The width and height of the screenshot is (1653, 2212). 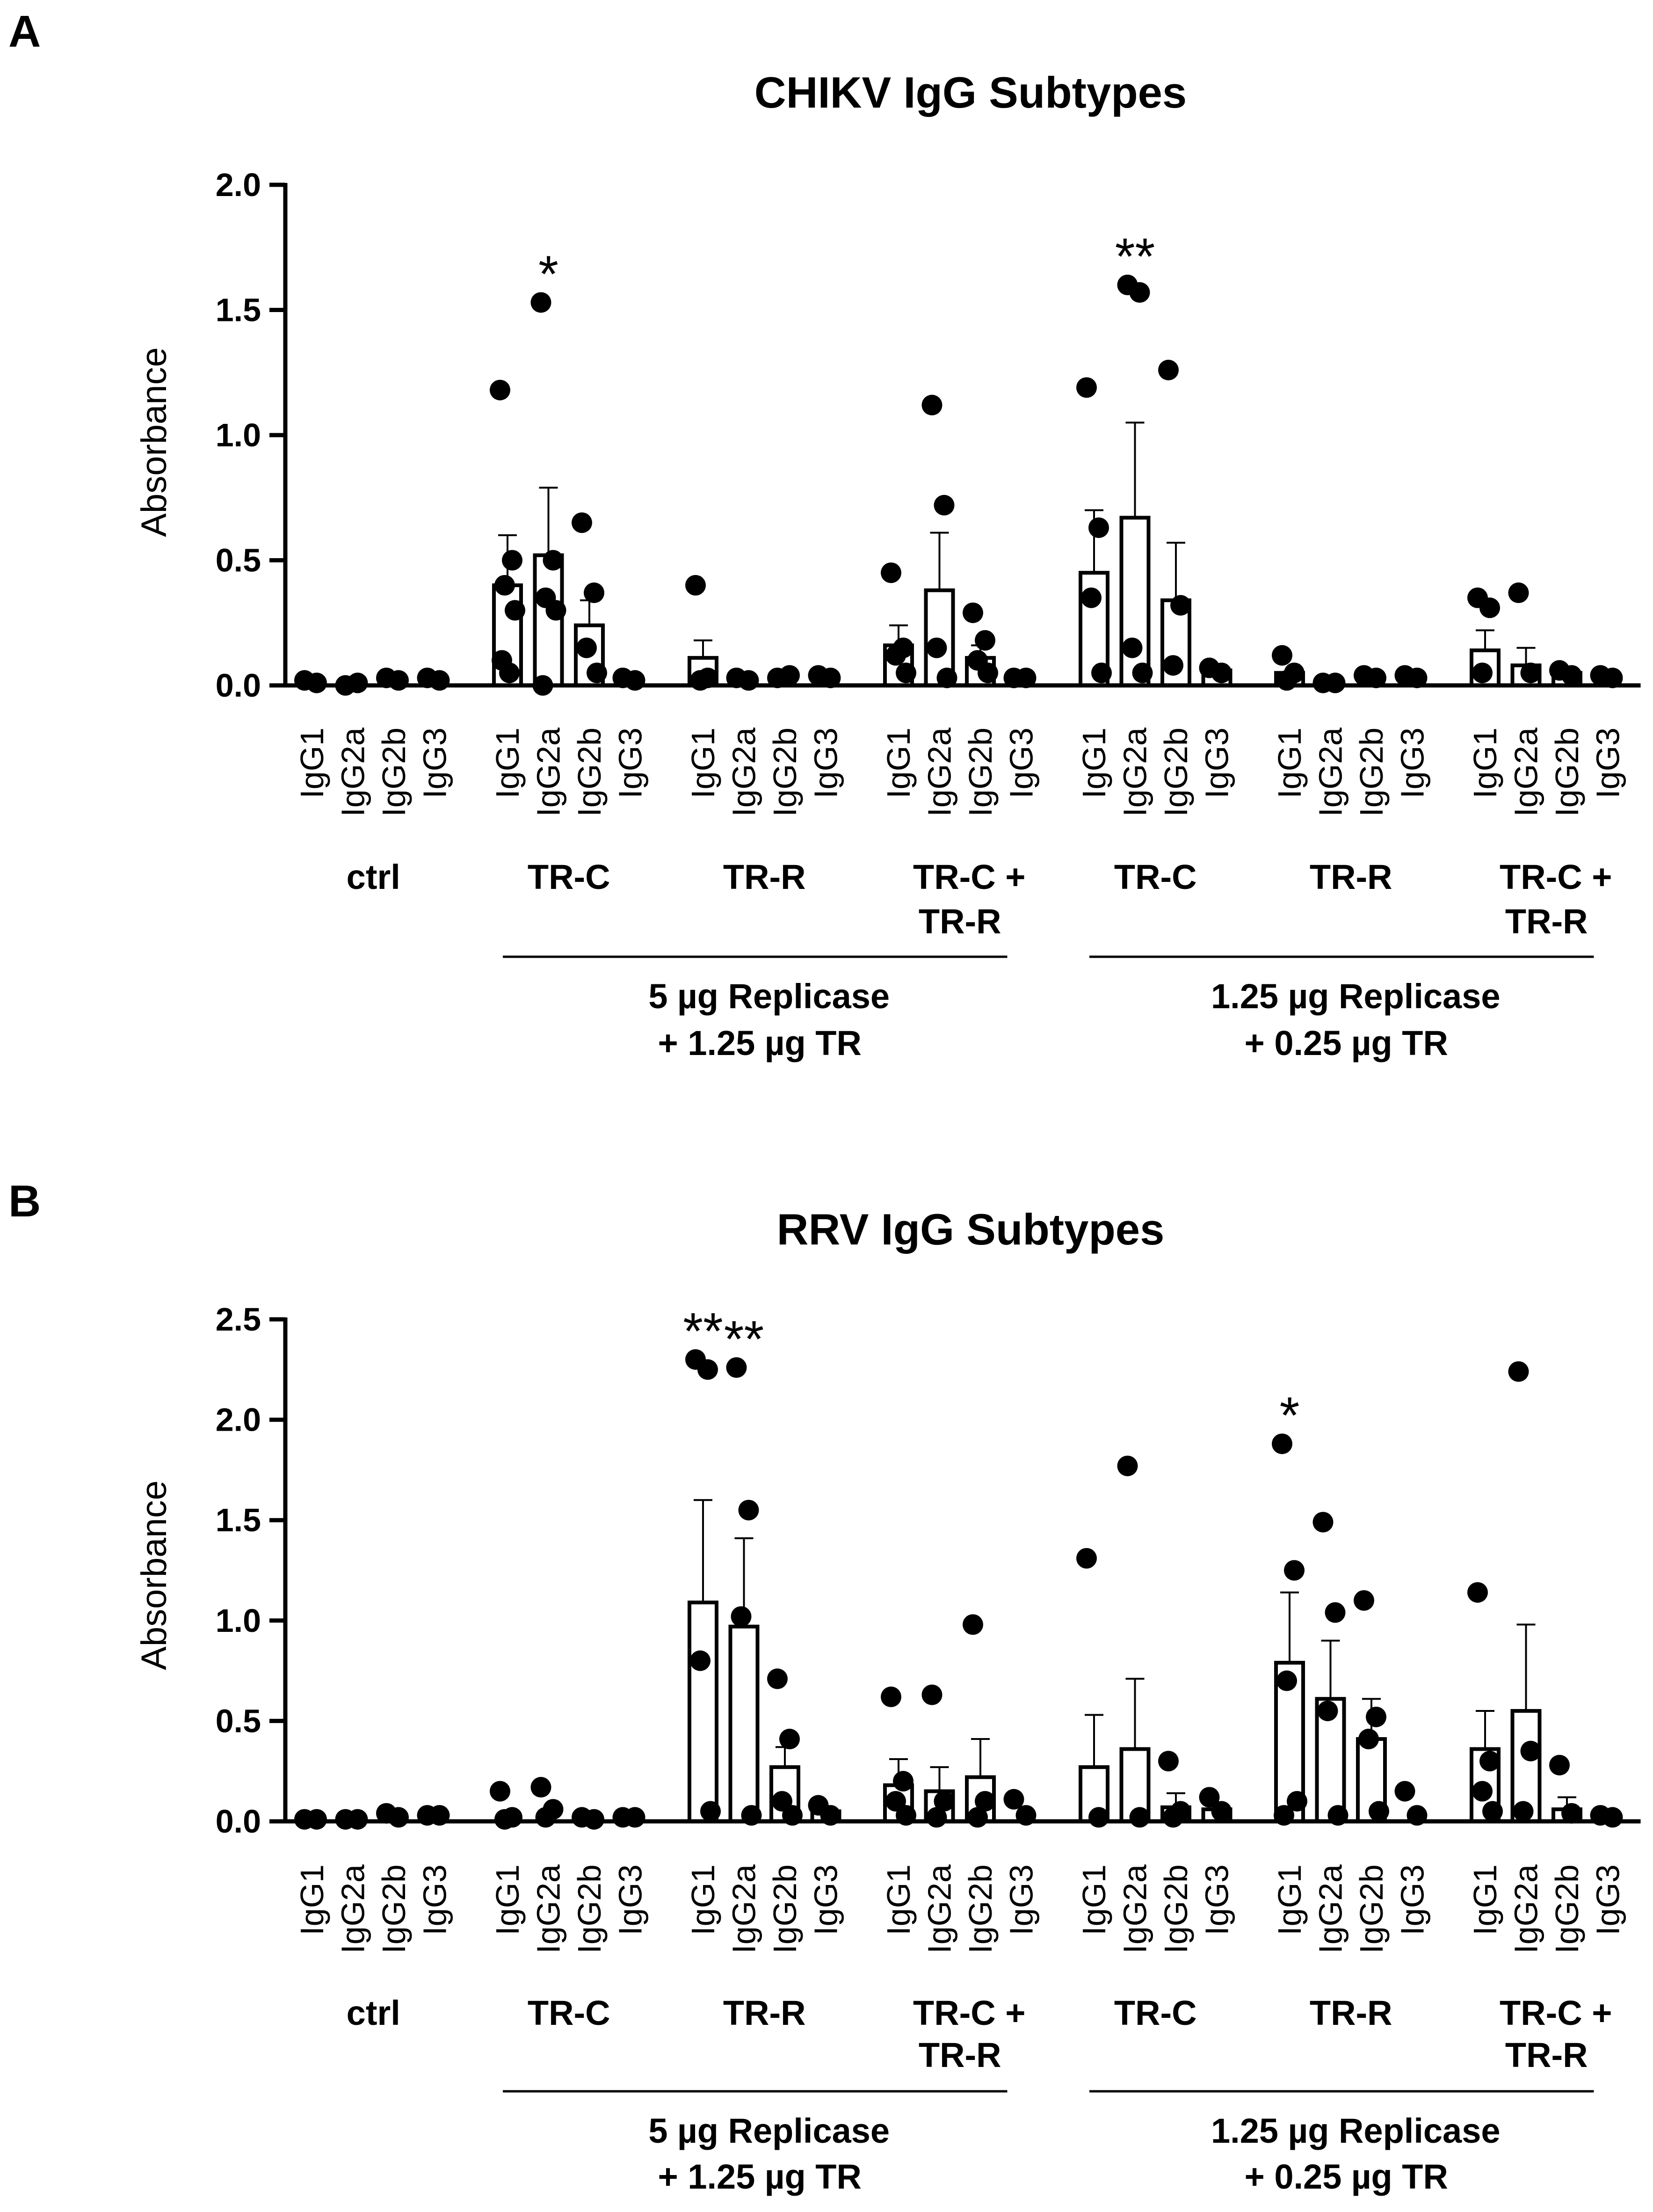 What do you see at coordinates (979, 899) in the screenshot?
I see `group-labels: ctrl TR-C TR-R TR-C + TR-R TR-C TR-R TR-C + TR-R` at bounding box center [979, 899].